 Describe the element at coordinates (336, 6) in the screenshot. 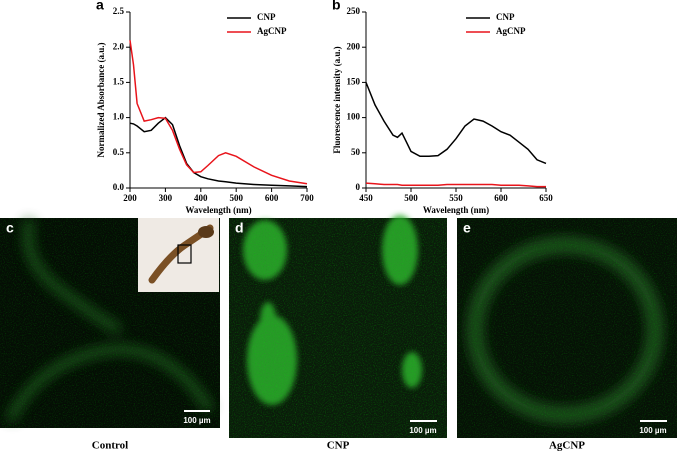

I see `panel-label: b` at that location.